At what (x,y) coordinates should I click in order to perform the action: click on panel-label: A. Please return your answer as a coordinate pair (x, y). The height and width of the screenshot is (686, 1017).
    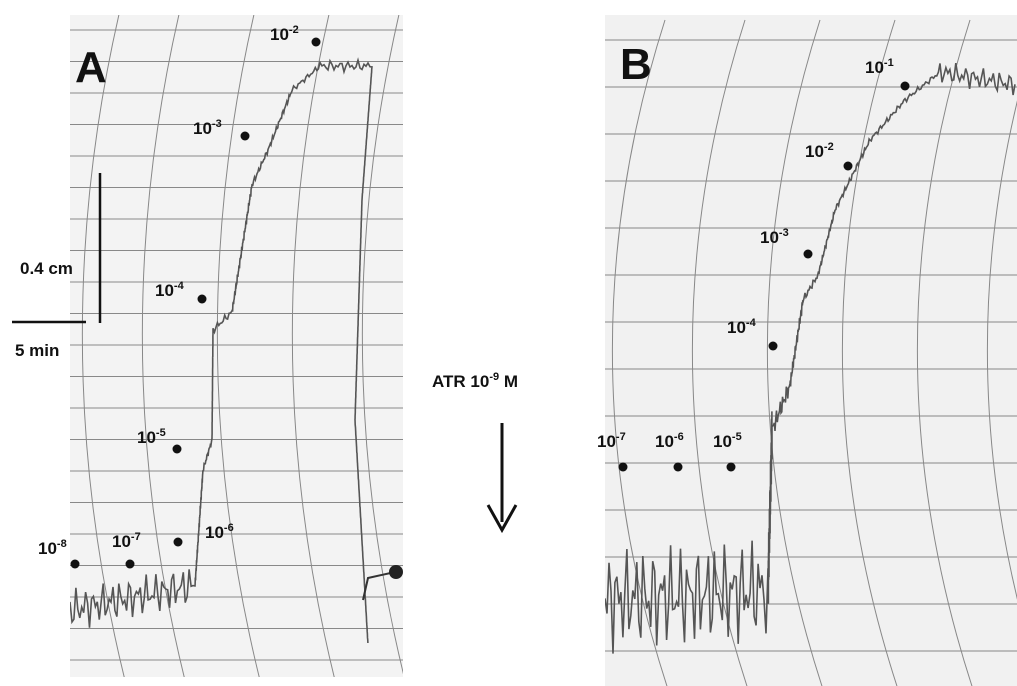
    Looking at the image, I should click on (91, 67).